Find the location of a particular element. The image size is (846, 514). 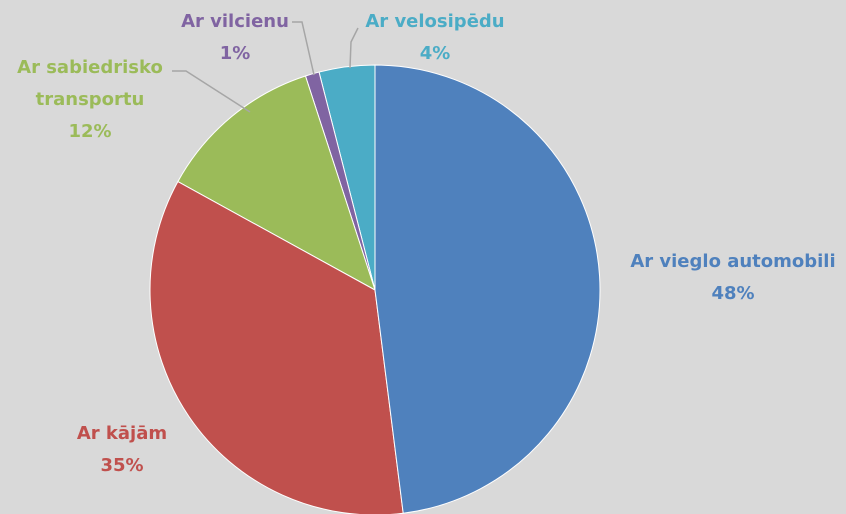

category-label: Ar kājām is located at coordinates (122, 433).